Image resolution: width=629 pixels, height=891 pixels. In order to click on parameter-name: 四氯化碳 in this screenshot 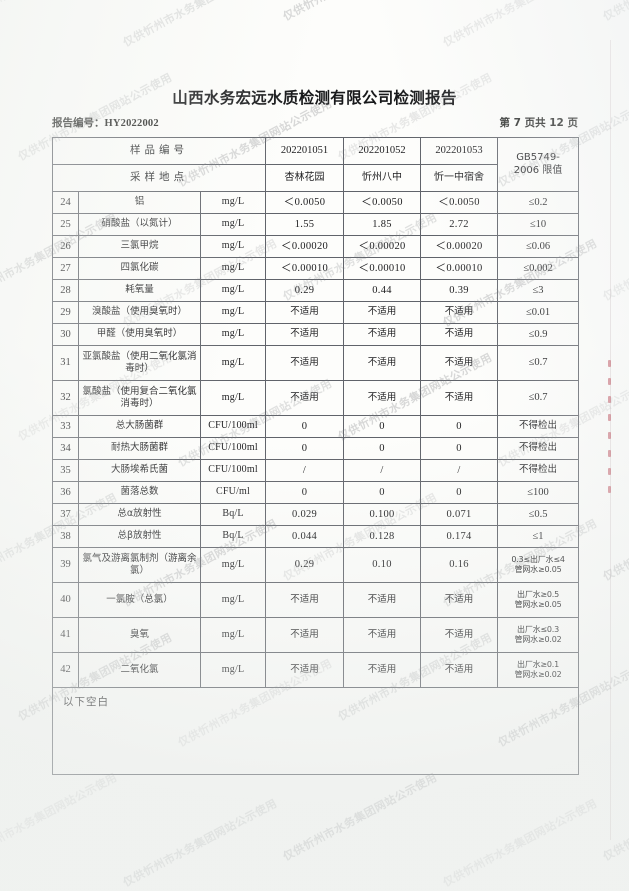, I will do `click(139, 268)`.